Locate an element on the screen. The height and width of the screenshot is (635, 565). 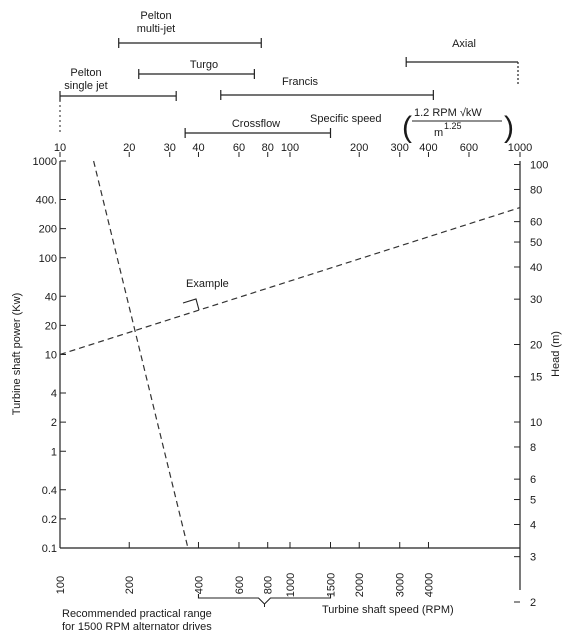
bottom-tick-label: 800 is located at coordinates (269, 585).